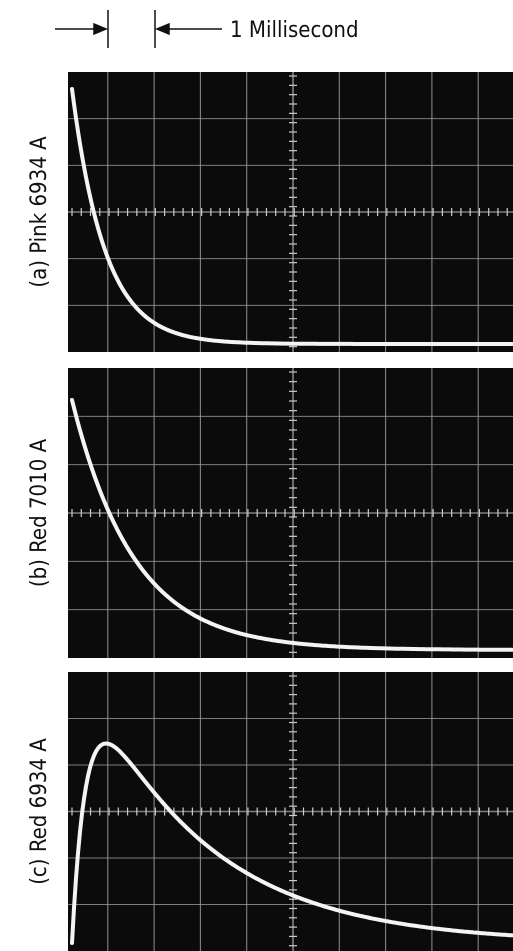 The image size is (513, 951). What do you see at coordinates (39, 212) in the screenshot?
I see `panel-label: (a) Pink 6934 A` at bounding box center [39, 212].